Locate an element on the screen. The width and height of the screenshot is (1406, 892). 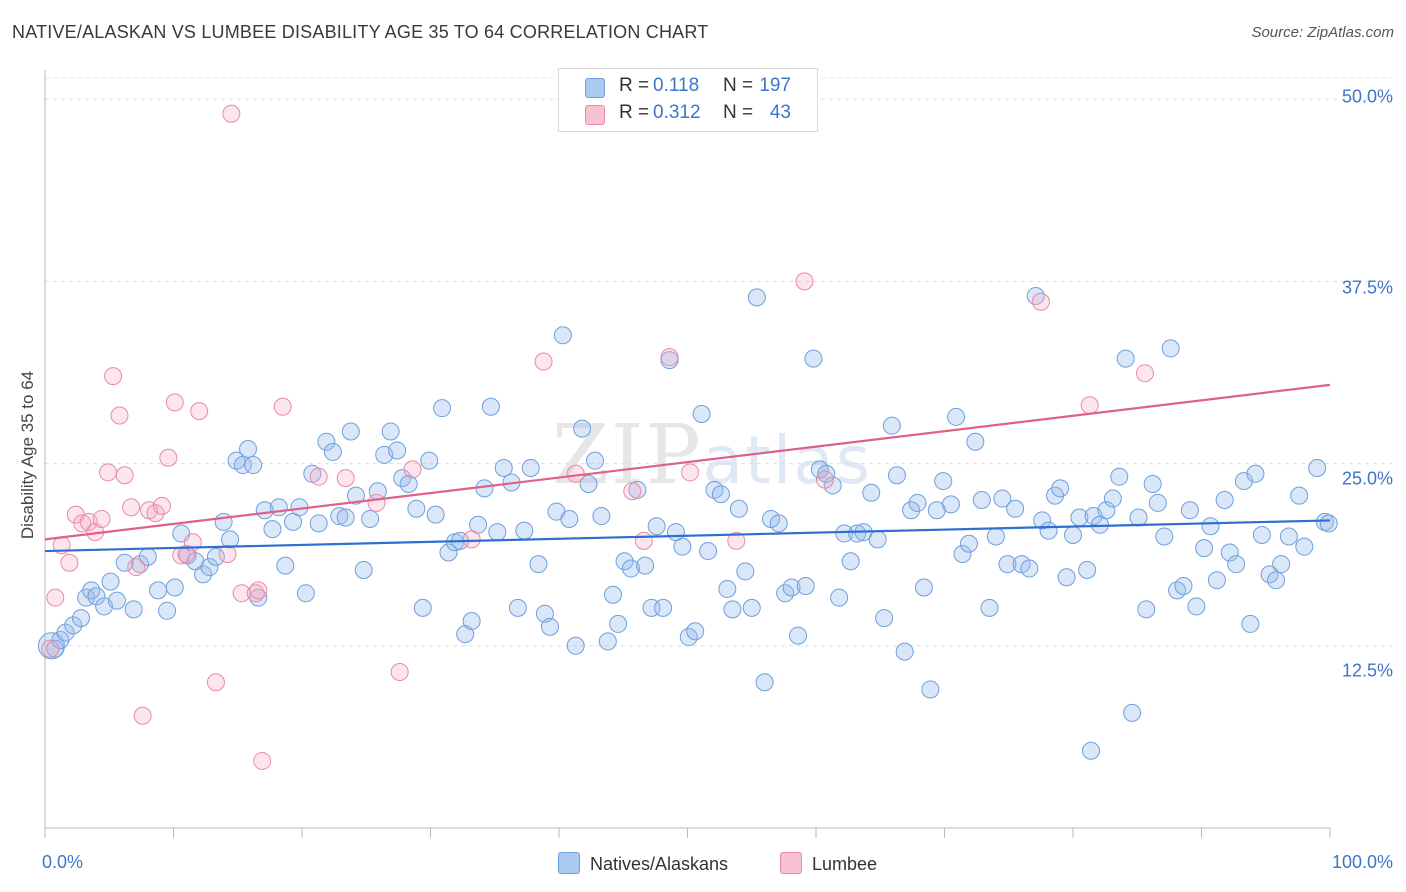
bottom-legend-lumbee: Lumbee is located at coordinates (828, 863).